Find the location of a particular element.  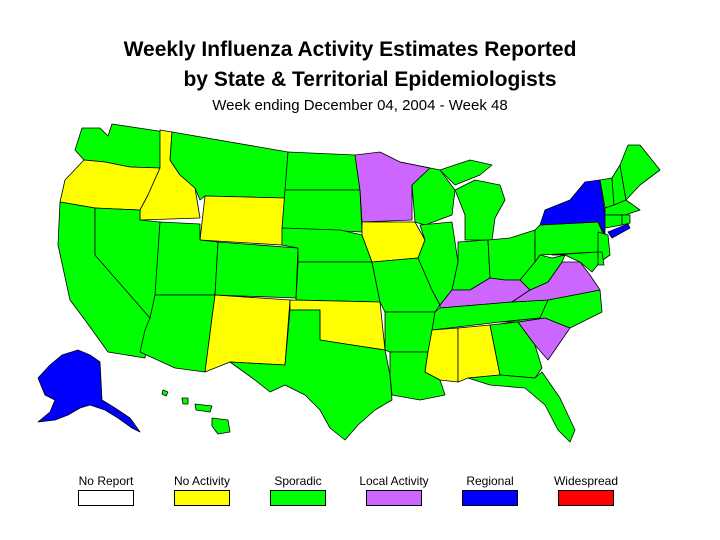

state-rhode-island is located at coordinates (626, 220).